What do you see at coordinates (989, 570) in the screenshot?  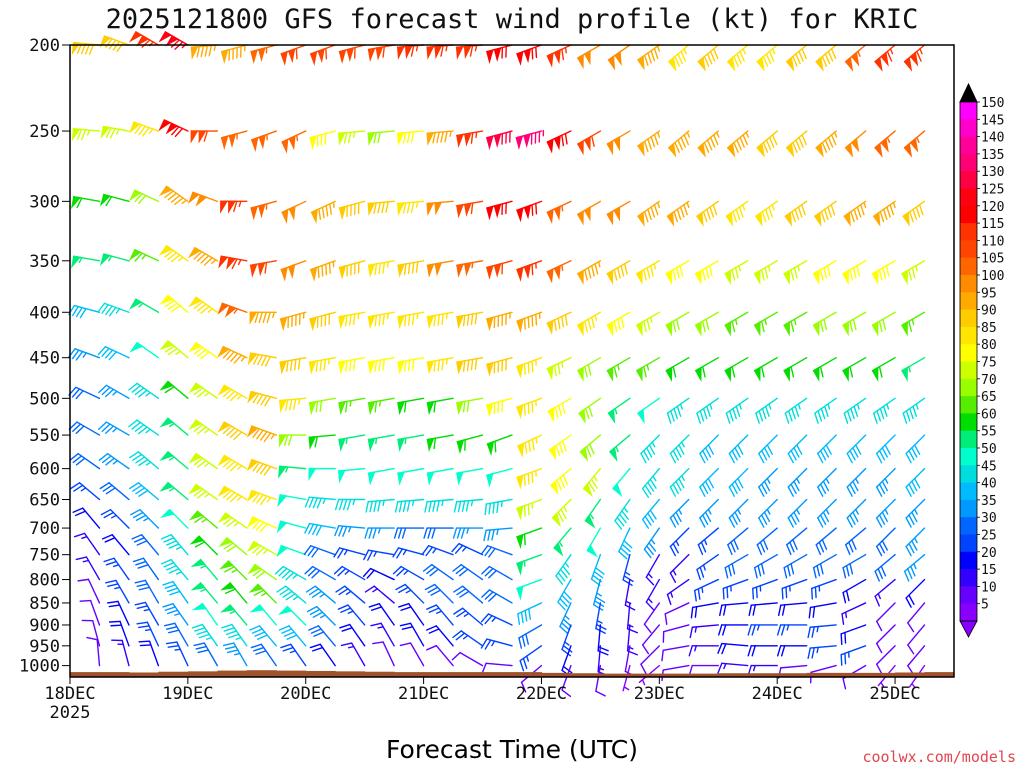 I see `colorbar-label: 15` at bounding box center [989, 570].